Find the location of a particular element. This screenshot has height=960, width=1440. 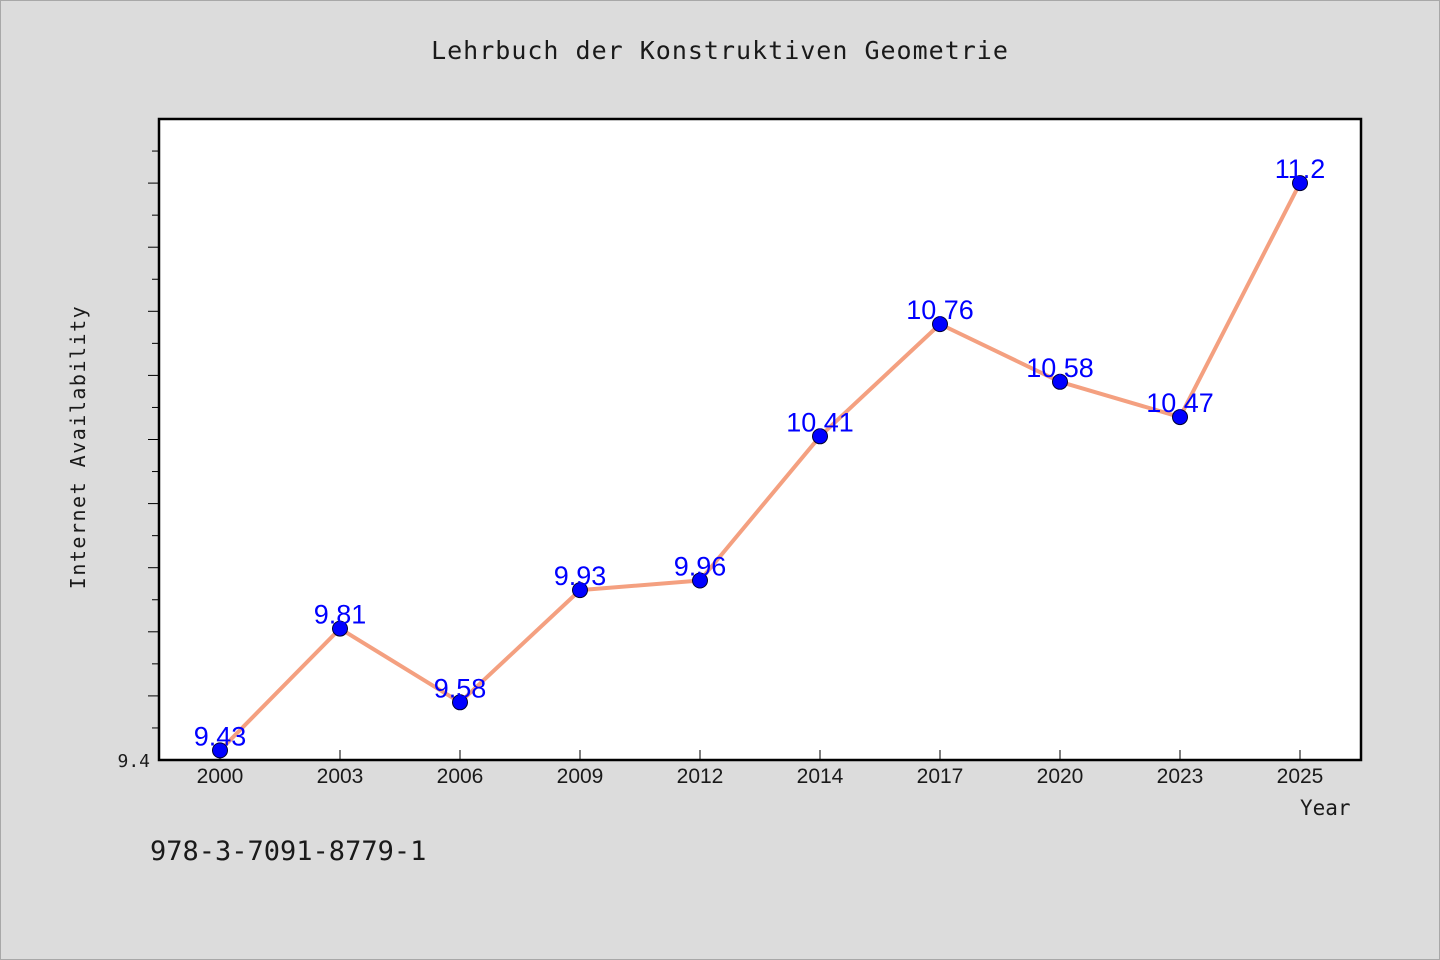

x-axis-ticks: 2000 2003 2006 2009 2012 2014 2017 2020 2023 2025 is located at coordinates (760, 769).